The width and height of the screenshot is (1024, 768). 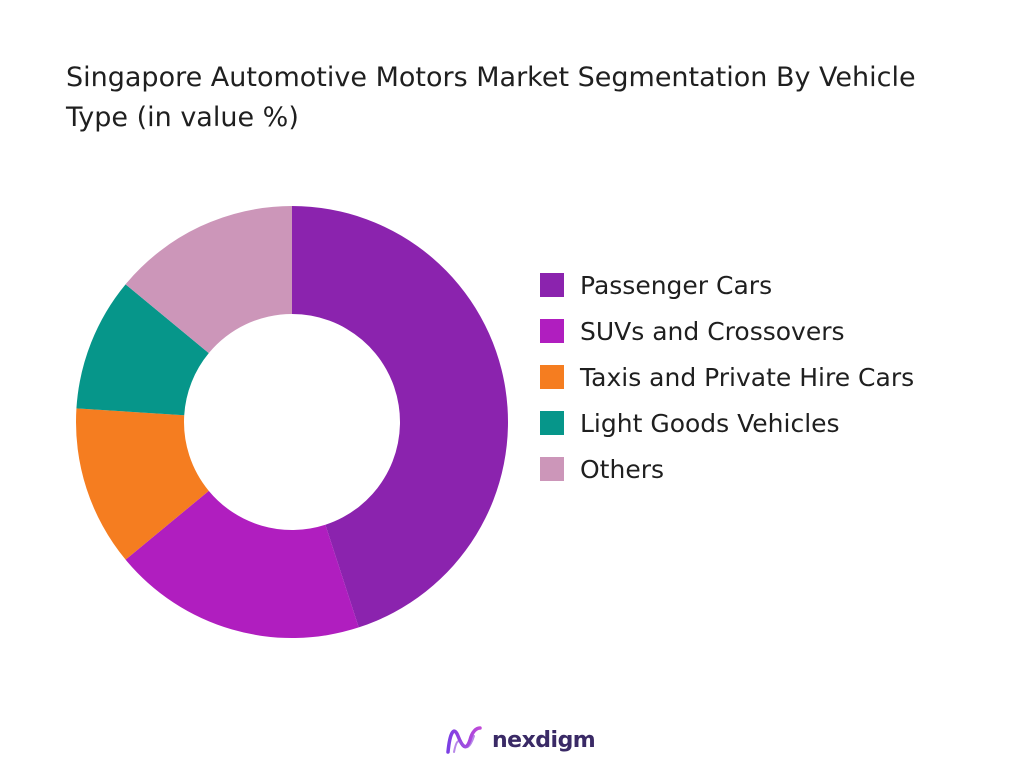 I want to click on legend-label: SUVs and Crossovers, so click(x=712, y=331).